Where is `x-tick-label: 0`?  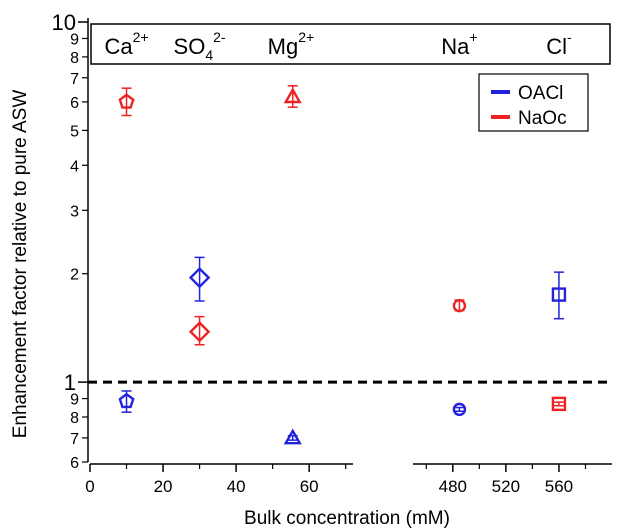
x-tick-label: 0 is located at coordinates (89, 486).